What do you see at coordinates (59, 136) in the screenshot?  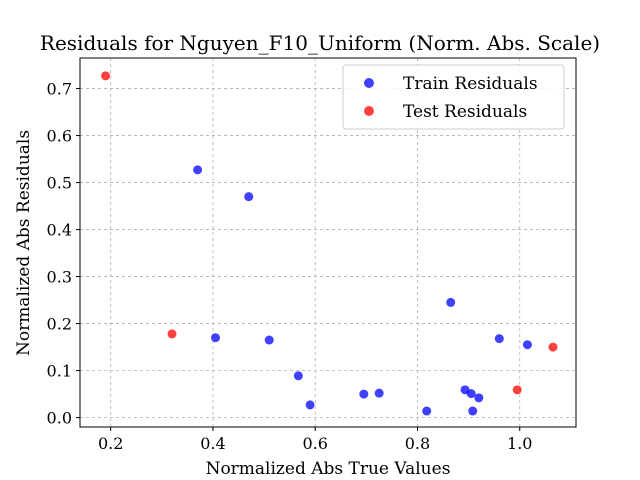 I see `y-tick-label: 0.6` at bounding box center [59, 136].